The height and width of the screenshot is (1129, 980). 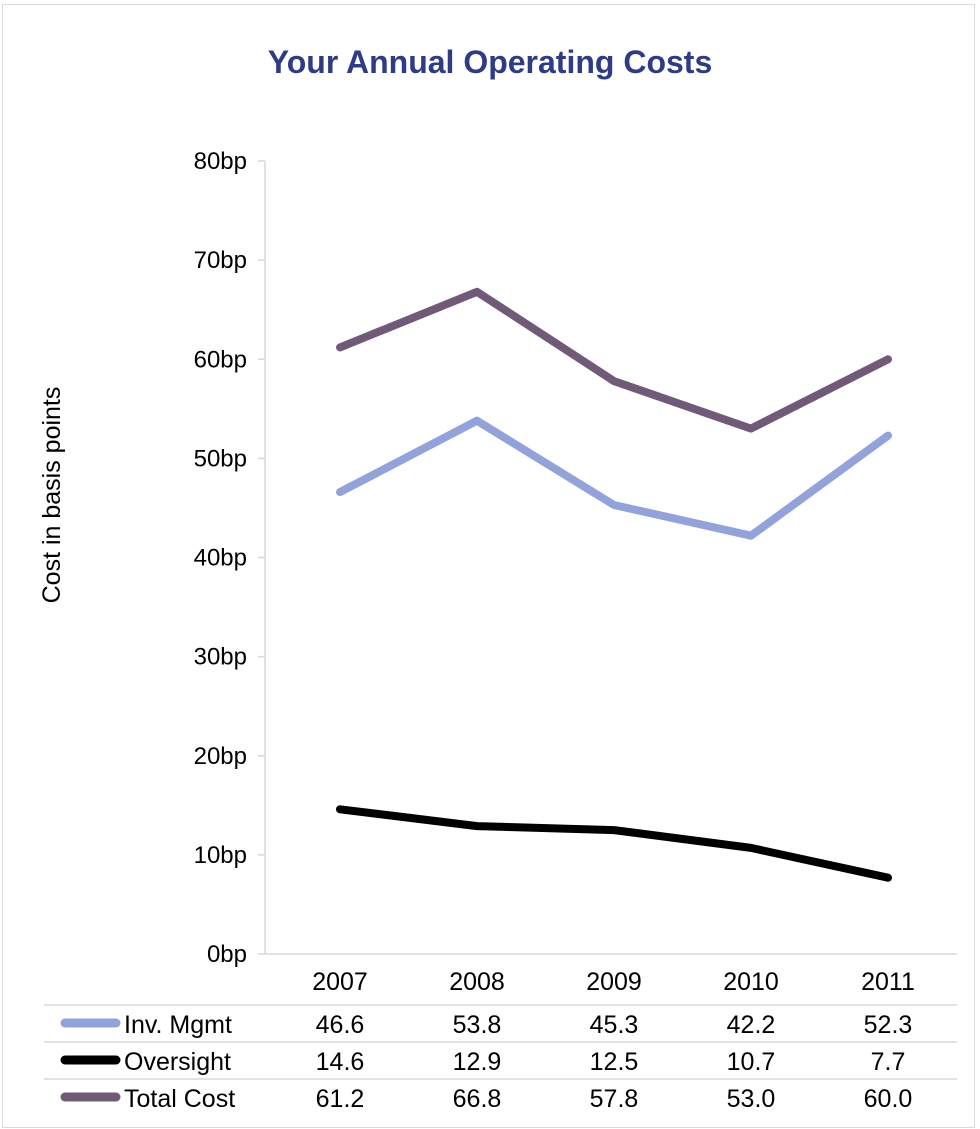 I want to click on x-tick-label: 2010, so click(x=751, y=982).